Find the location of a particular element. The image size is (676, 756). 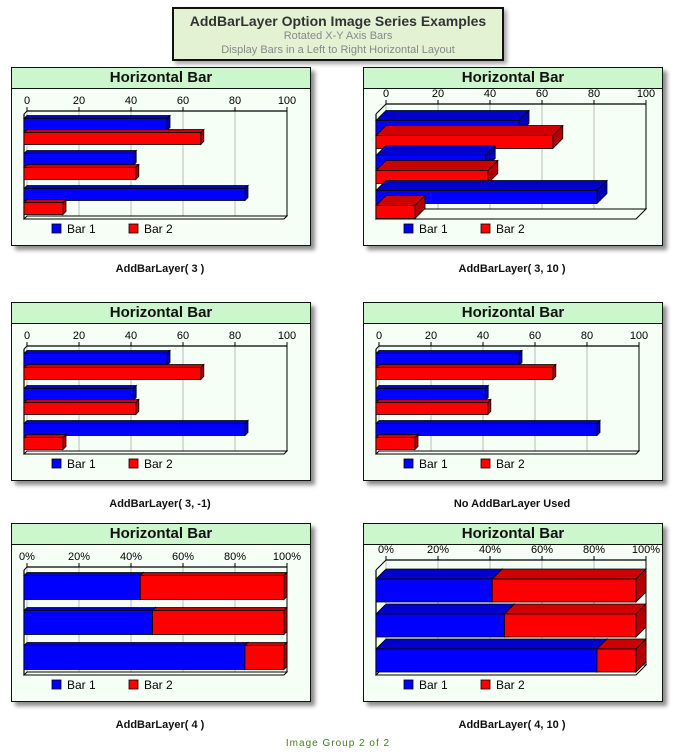

chart-caption: AddBarLayer( 4, 10 ) is located at coordinates (512, 725).